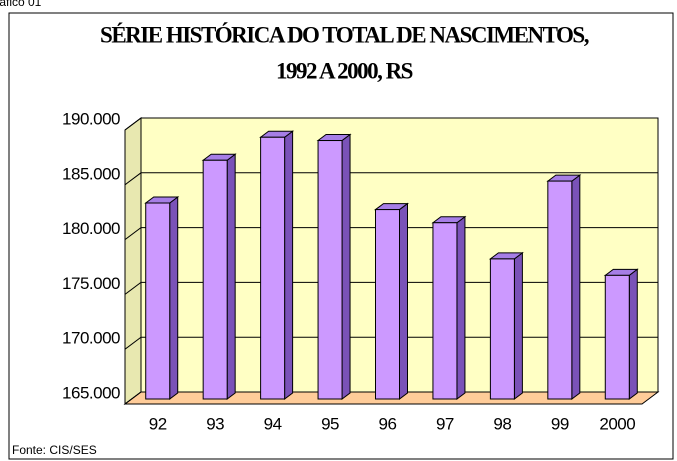  I want to click on x-tick-label: 96, so click(388, 423).